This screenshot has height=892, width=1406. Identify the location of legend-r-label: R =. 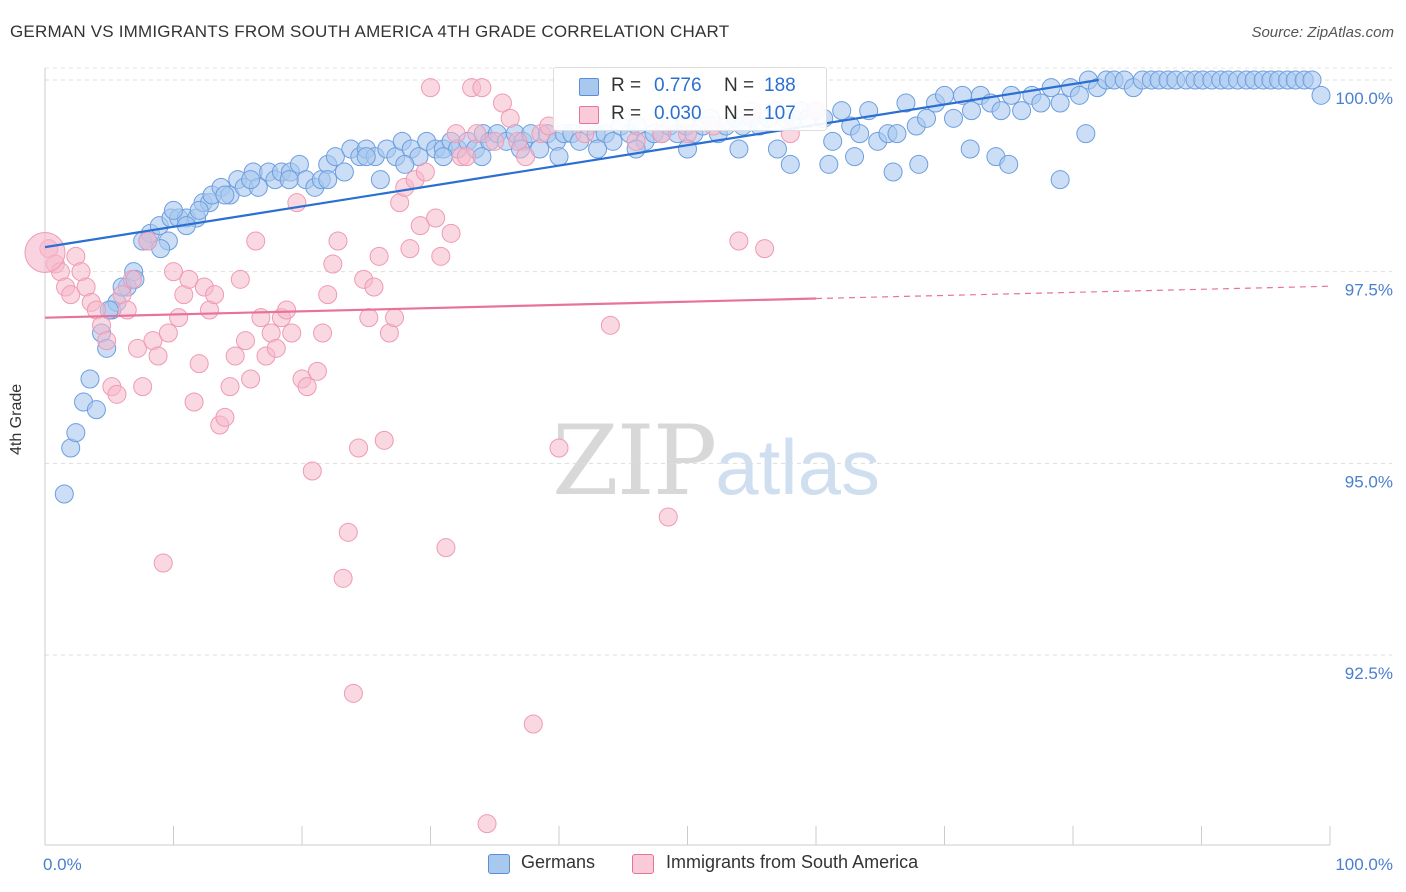
(626, 113).